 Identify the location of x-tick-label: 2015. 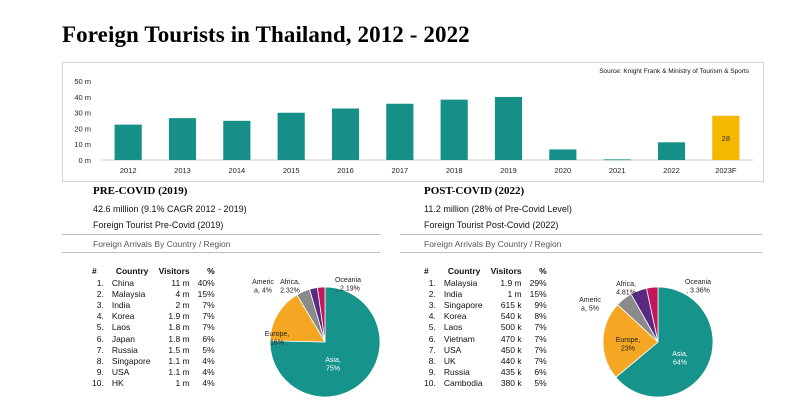
(291, 170).